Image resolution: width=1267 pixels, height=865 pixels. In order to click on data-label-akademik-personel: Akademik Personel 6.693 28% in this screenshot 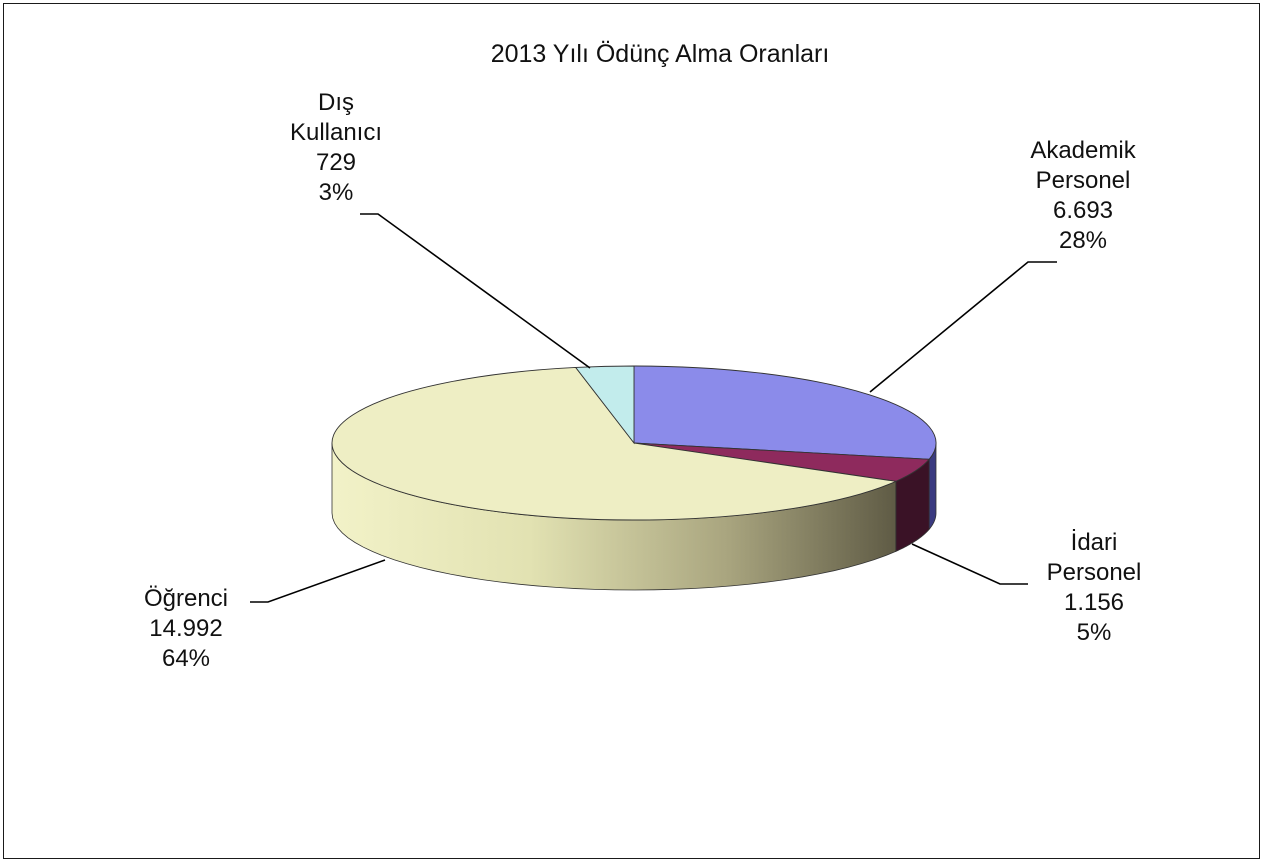, I will do `click(1083, 195)`.